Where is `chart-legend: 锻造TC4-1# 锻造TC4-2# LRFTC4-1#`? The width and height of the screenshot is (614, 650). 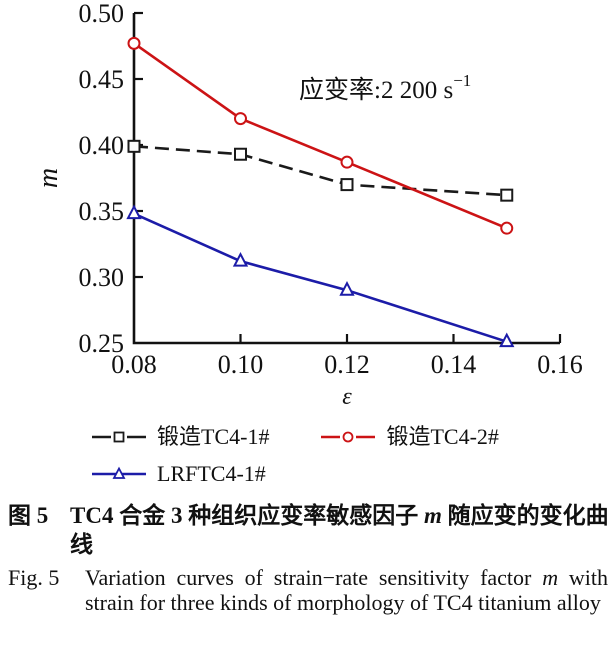 chart-legend: 锻造TC4-1# 锻造TC4-2# LRFTC4-1# is located at coordinates (307, 455).